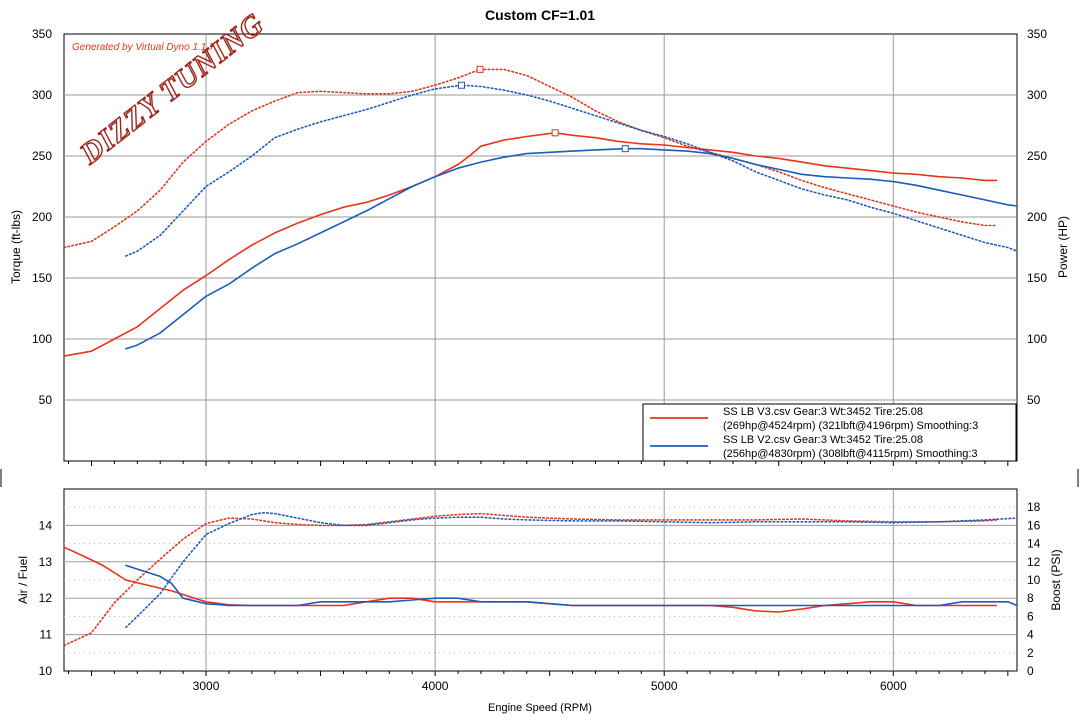 The width and height of the screenshot is (1080, 723). Describe the element at coordinates (16, 247) in the screenshot. I see `torque-axis-label: Torque (ft-lbs)` at that location.